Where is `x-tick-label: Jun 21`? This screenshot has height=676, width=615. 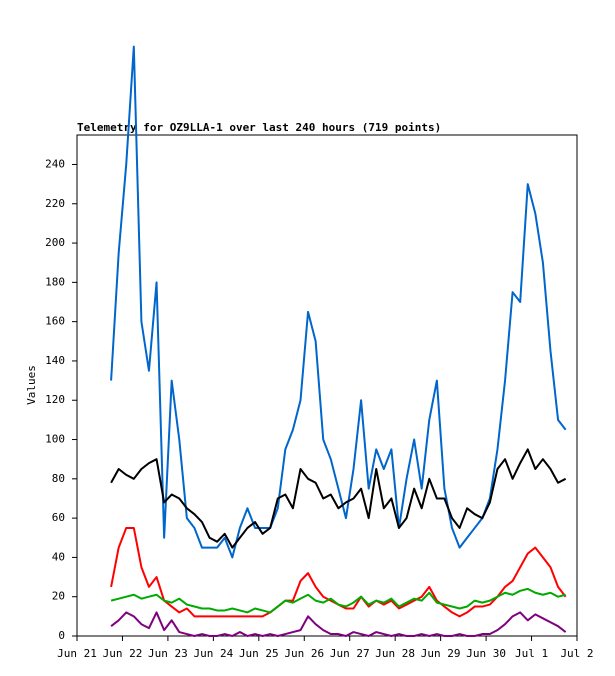
x-tick-label: Jun 21 is located at coordinates (77, 653).